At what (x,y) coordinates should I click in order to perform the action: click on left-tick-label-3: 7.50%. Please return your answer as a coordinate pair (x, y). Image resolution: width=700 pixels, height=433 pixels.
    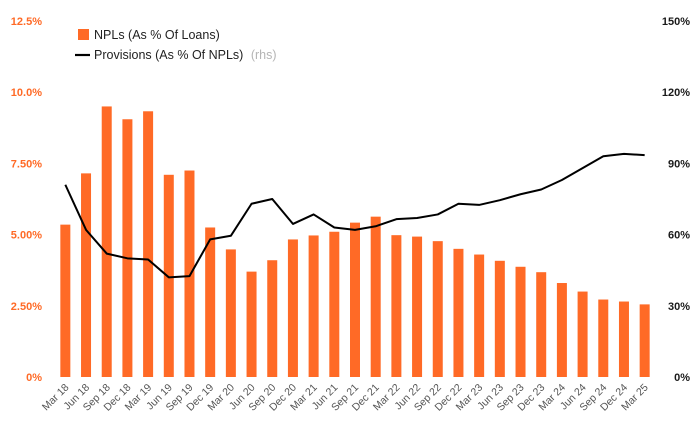
    Looking at the image, I should click on (26, 164).